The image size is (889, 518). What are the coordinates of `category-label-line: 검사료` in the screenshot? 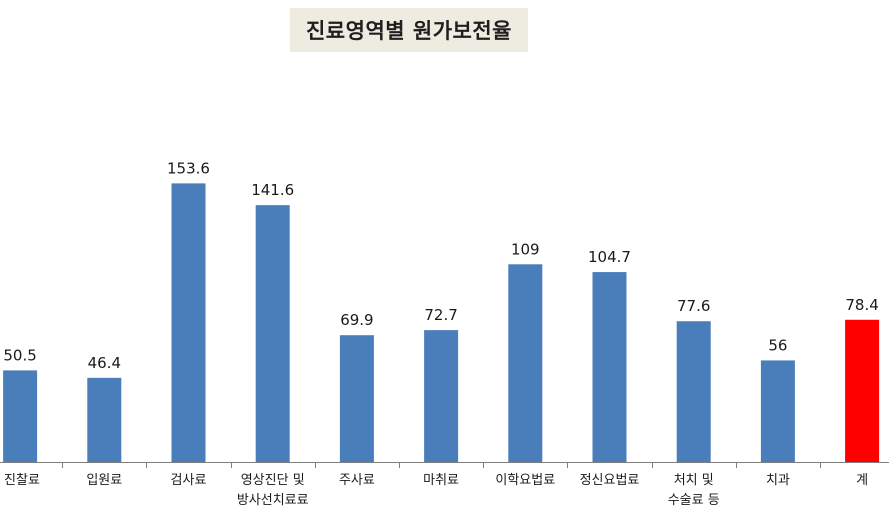 It's located at (189, 480).